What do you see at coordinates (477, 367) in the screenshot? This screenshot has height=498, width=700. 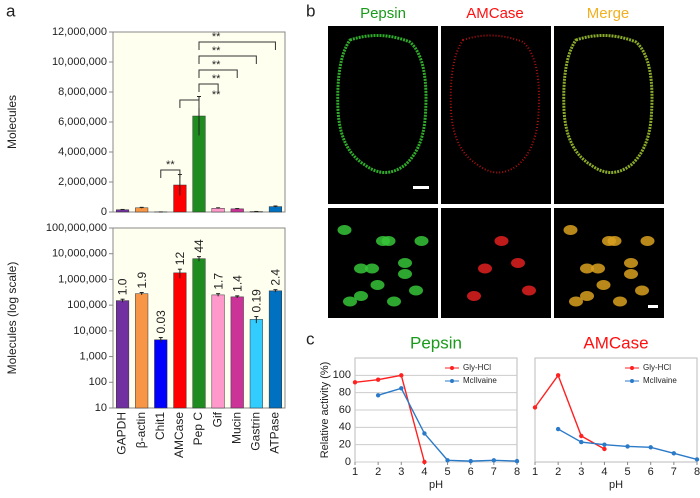 I see `legend-label: Gly-HCl` at bounding box center [477, 367].